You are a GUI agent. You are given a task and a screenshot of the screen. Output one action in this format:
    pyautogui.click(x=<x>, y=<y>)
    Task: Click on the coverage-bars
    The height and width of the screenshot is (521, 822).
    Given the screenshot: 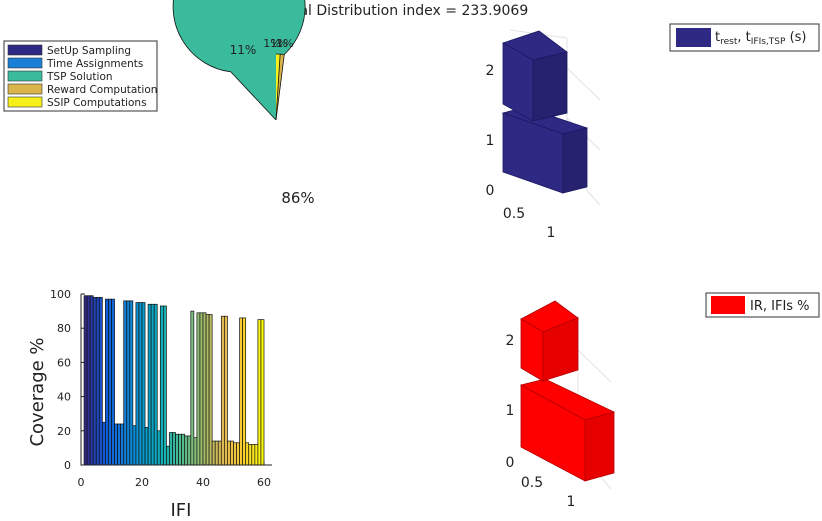 What is the action you would take?
    pyautogui.click(x=174, y=380)
    